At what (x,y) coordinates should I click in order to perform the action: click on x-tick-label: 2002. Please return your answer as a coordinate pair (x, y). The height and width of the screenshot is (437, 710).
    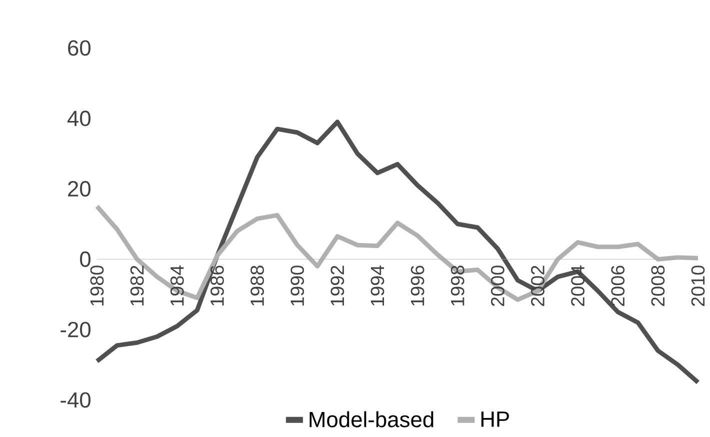
    Looking at the image, I should click on (537, 286).